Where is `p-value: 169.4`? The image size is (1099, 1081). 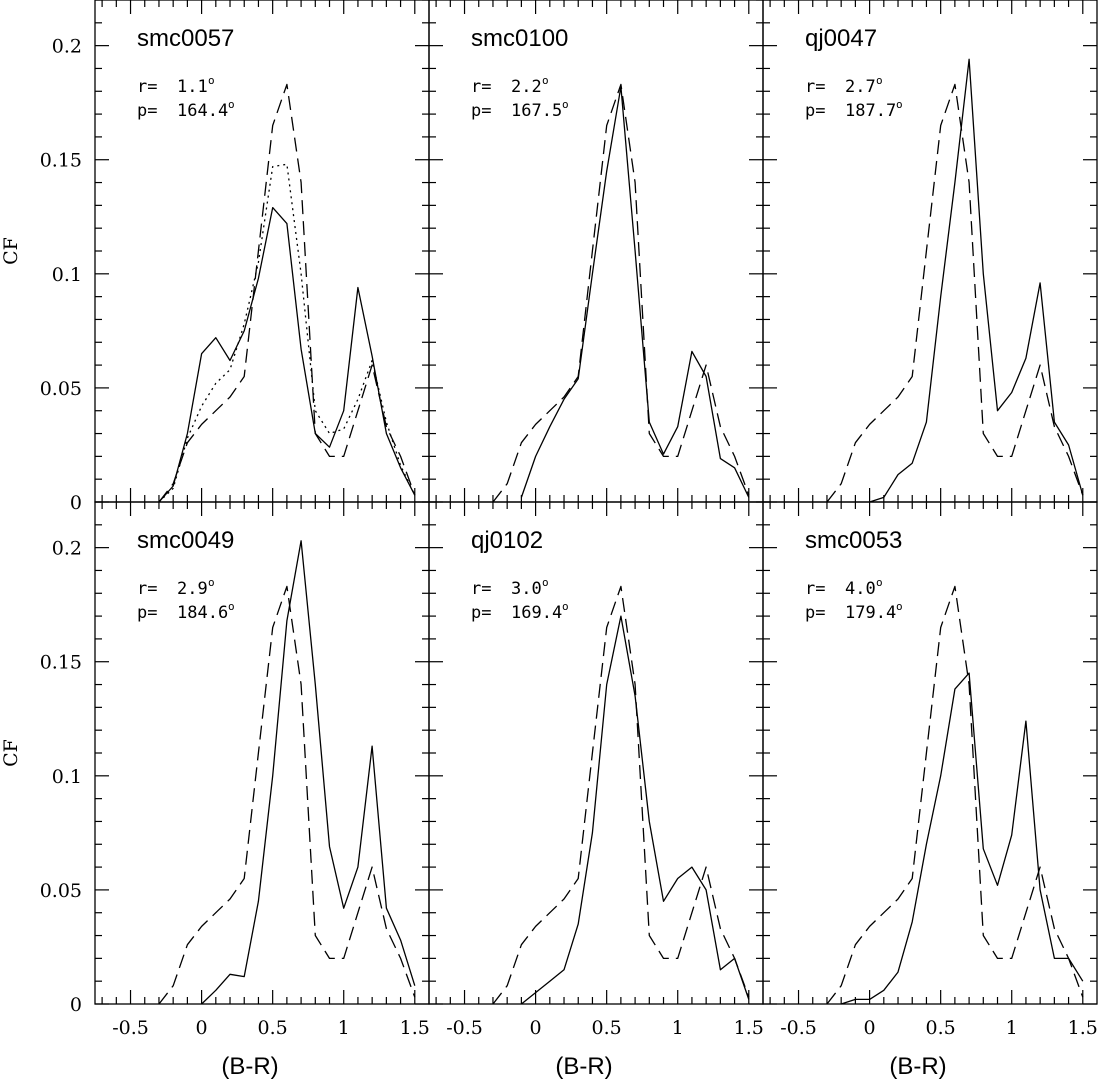 p-value: 169.4 is located at coordinates (536, 613).